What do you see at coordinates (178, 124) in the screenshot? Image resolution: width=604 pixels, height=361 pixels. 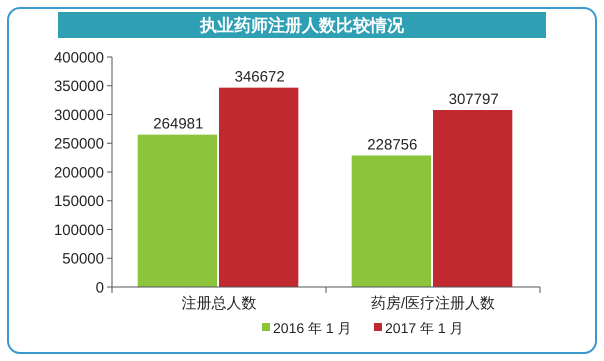 I see `data-label: 264981` at bounding box center [178, 124].